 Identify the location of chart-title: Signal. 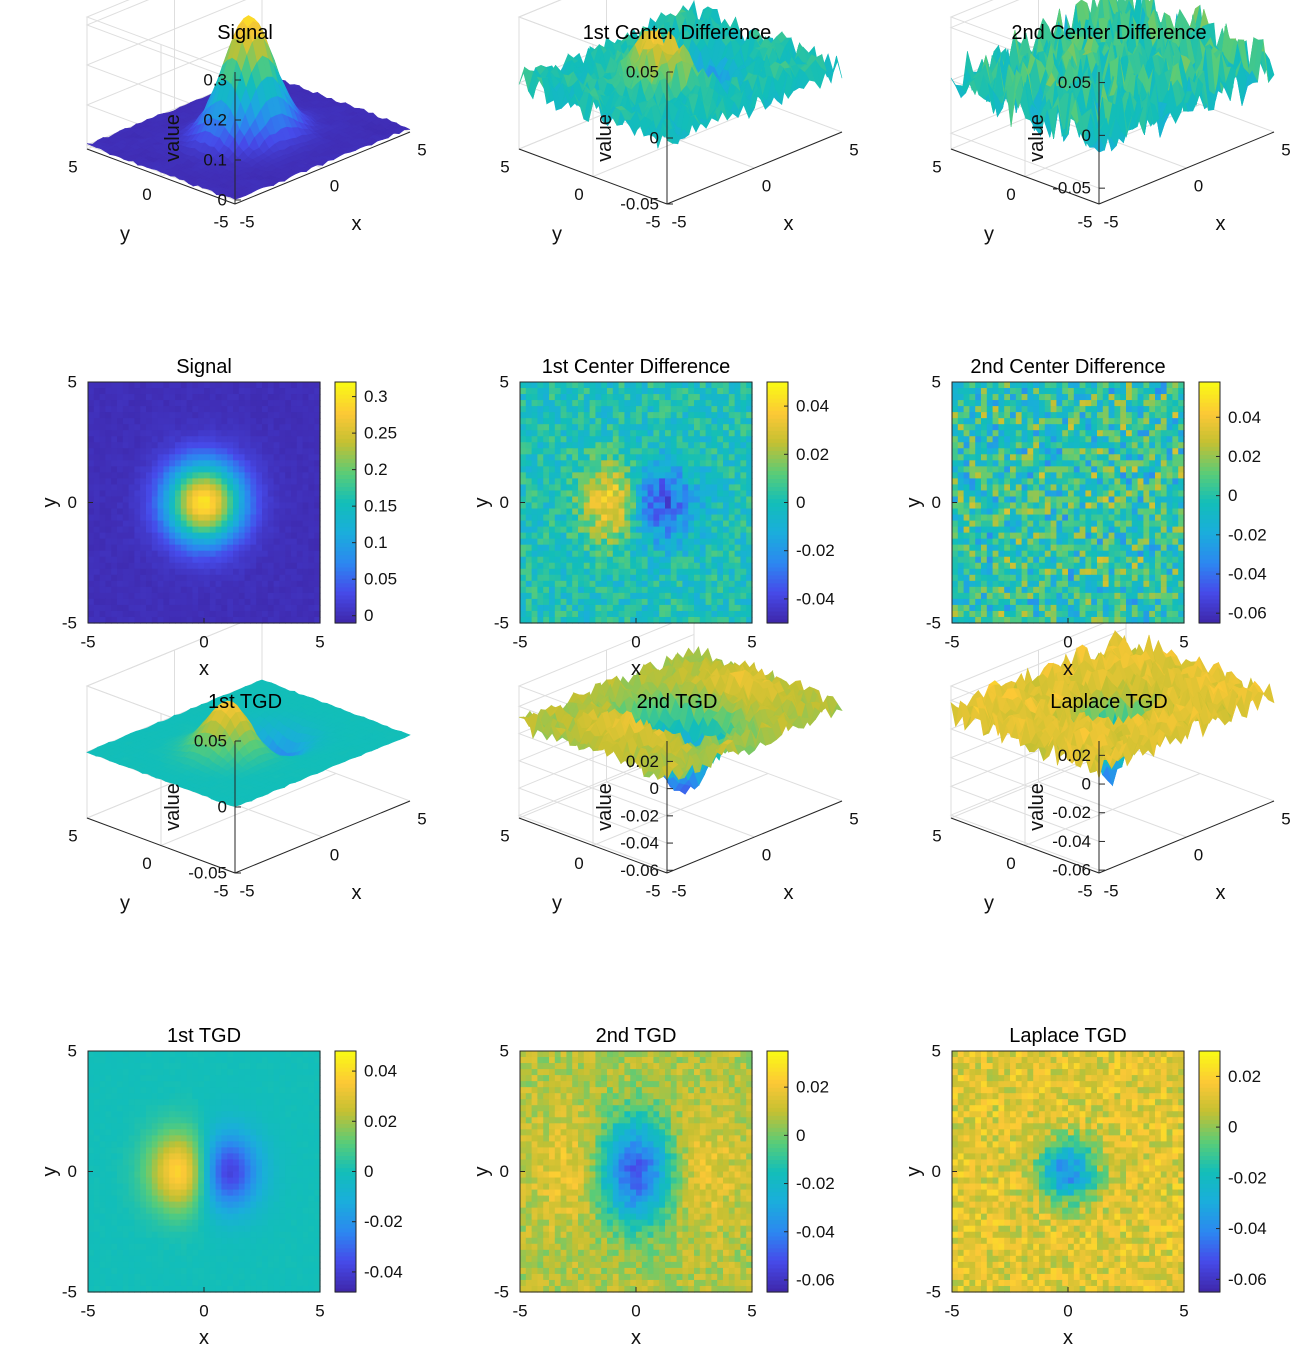
(245, 33).